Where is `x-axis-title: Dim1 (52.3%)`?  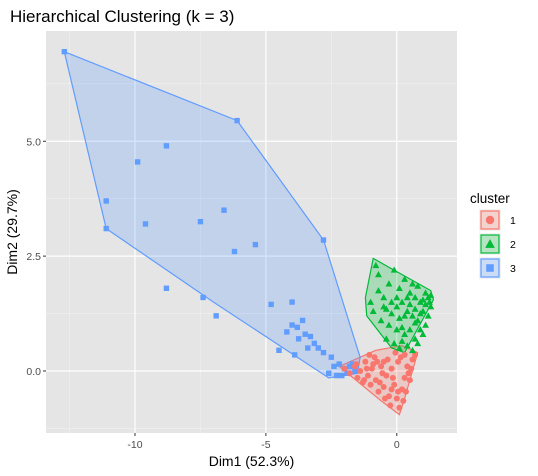
x-axis-title: Dim1 (52.3%) is located at coordinates (252, 461).